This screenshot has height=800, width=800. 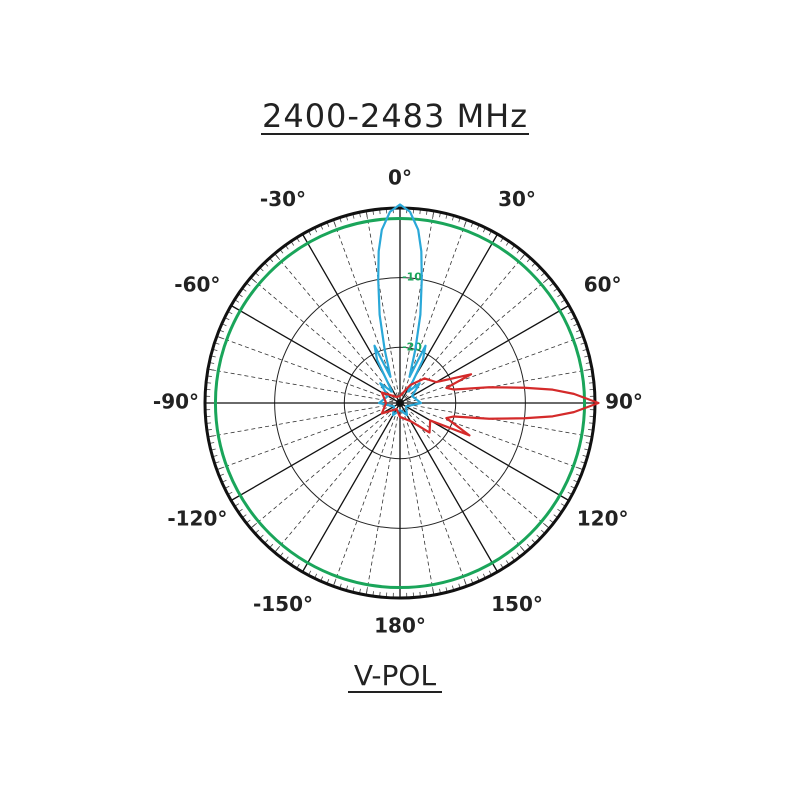 What do you see at coordinates (517, 604) in the screenshot?
I see `theta-tick-label: 150°` at bounding box center [517, 604].